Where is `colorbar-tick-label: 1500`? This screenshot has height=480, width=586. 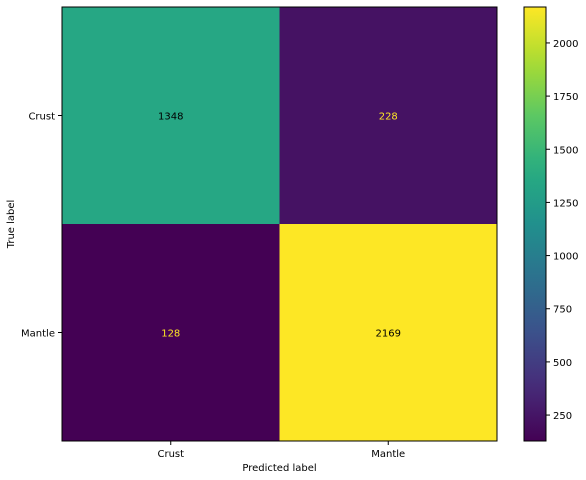 colorbar-tick-label: 1500 is located at coordinates (565, 150).